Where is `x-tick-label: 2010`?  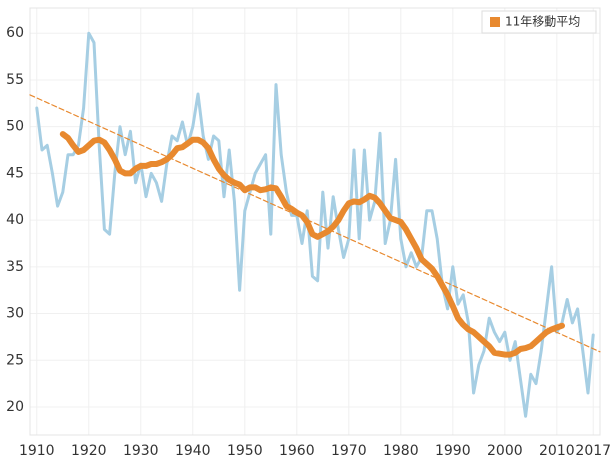
x-tick-label: 2010 is located at coordinates (557, 451).